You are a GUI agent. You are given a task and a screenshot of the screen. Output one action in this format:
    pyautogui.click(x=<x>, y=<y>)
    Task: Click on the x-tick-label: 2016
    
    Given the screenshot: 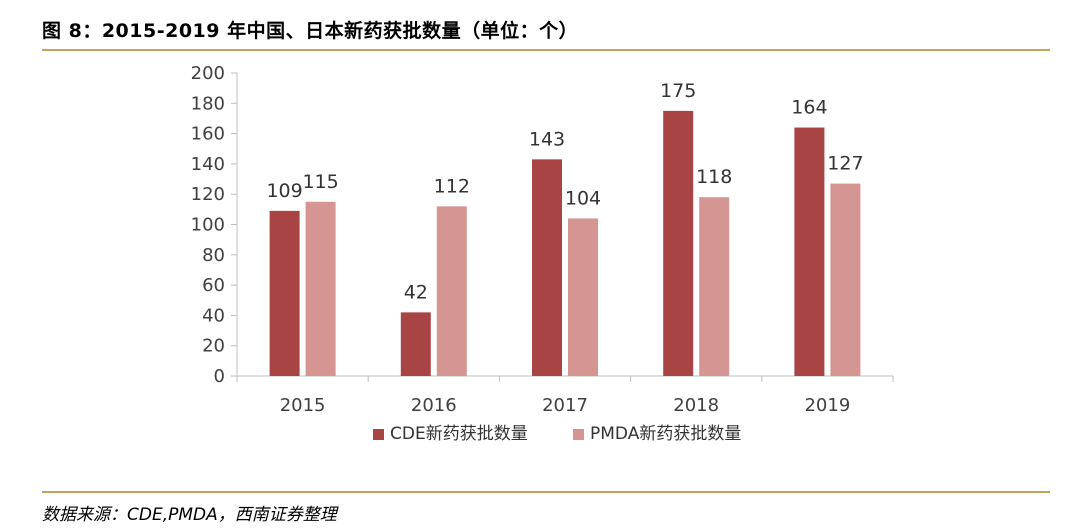 What is the action you would take?
    pyautogui.click(x=434, y=405)
    